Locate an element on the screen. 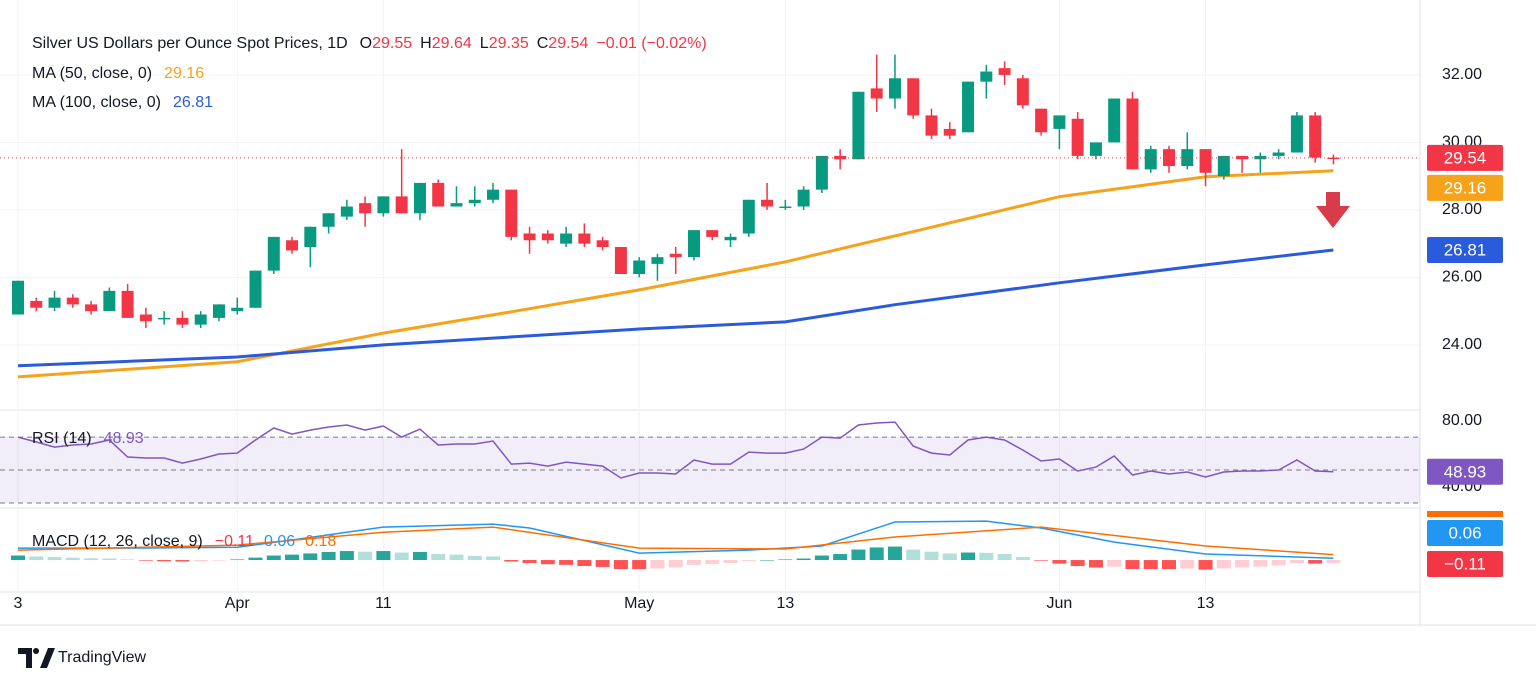 This screenshot has height=688, width=1536. rsi-pane is located at coordinates (710, 462).